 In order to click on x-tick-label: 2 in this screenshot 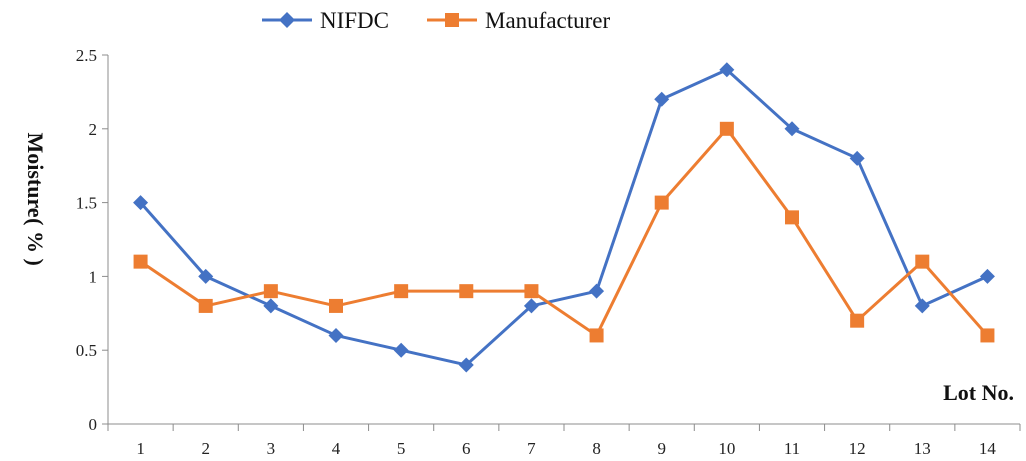, I will do `click(205, 448)`.